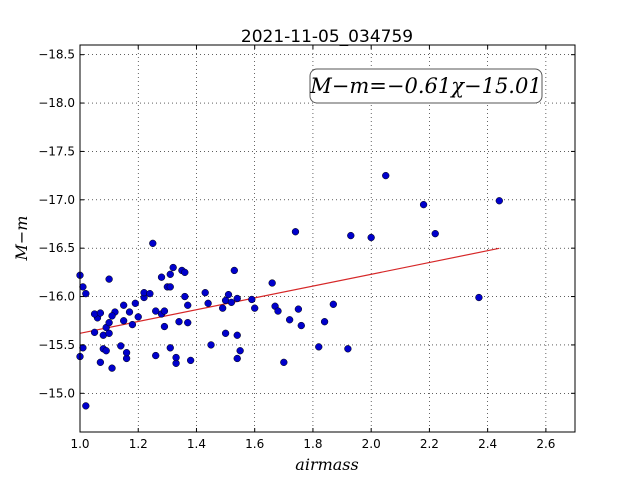 The height and width of the screenshot is (480, 640). I want to click on x-tick-label: 1.2, so click(138, 444).